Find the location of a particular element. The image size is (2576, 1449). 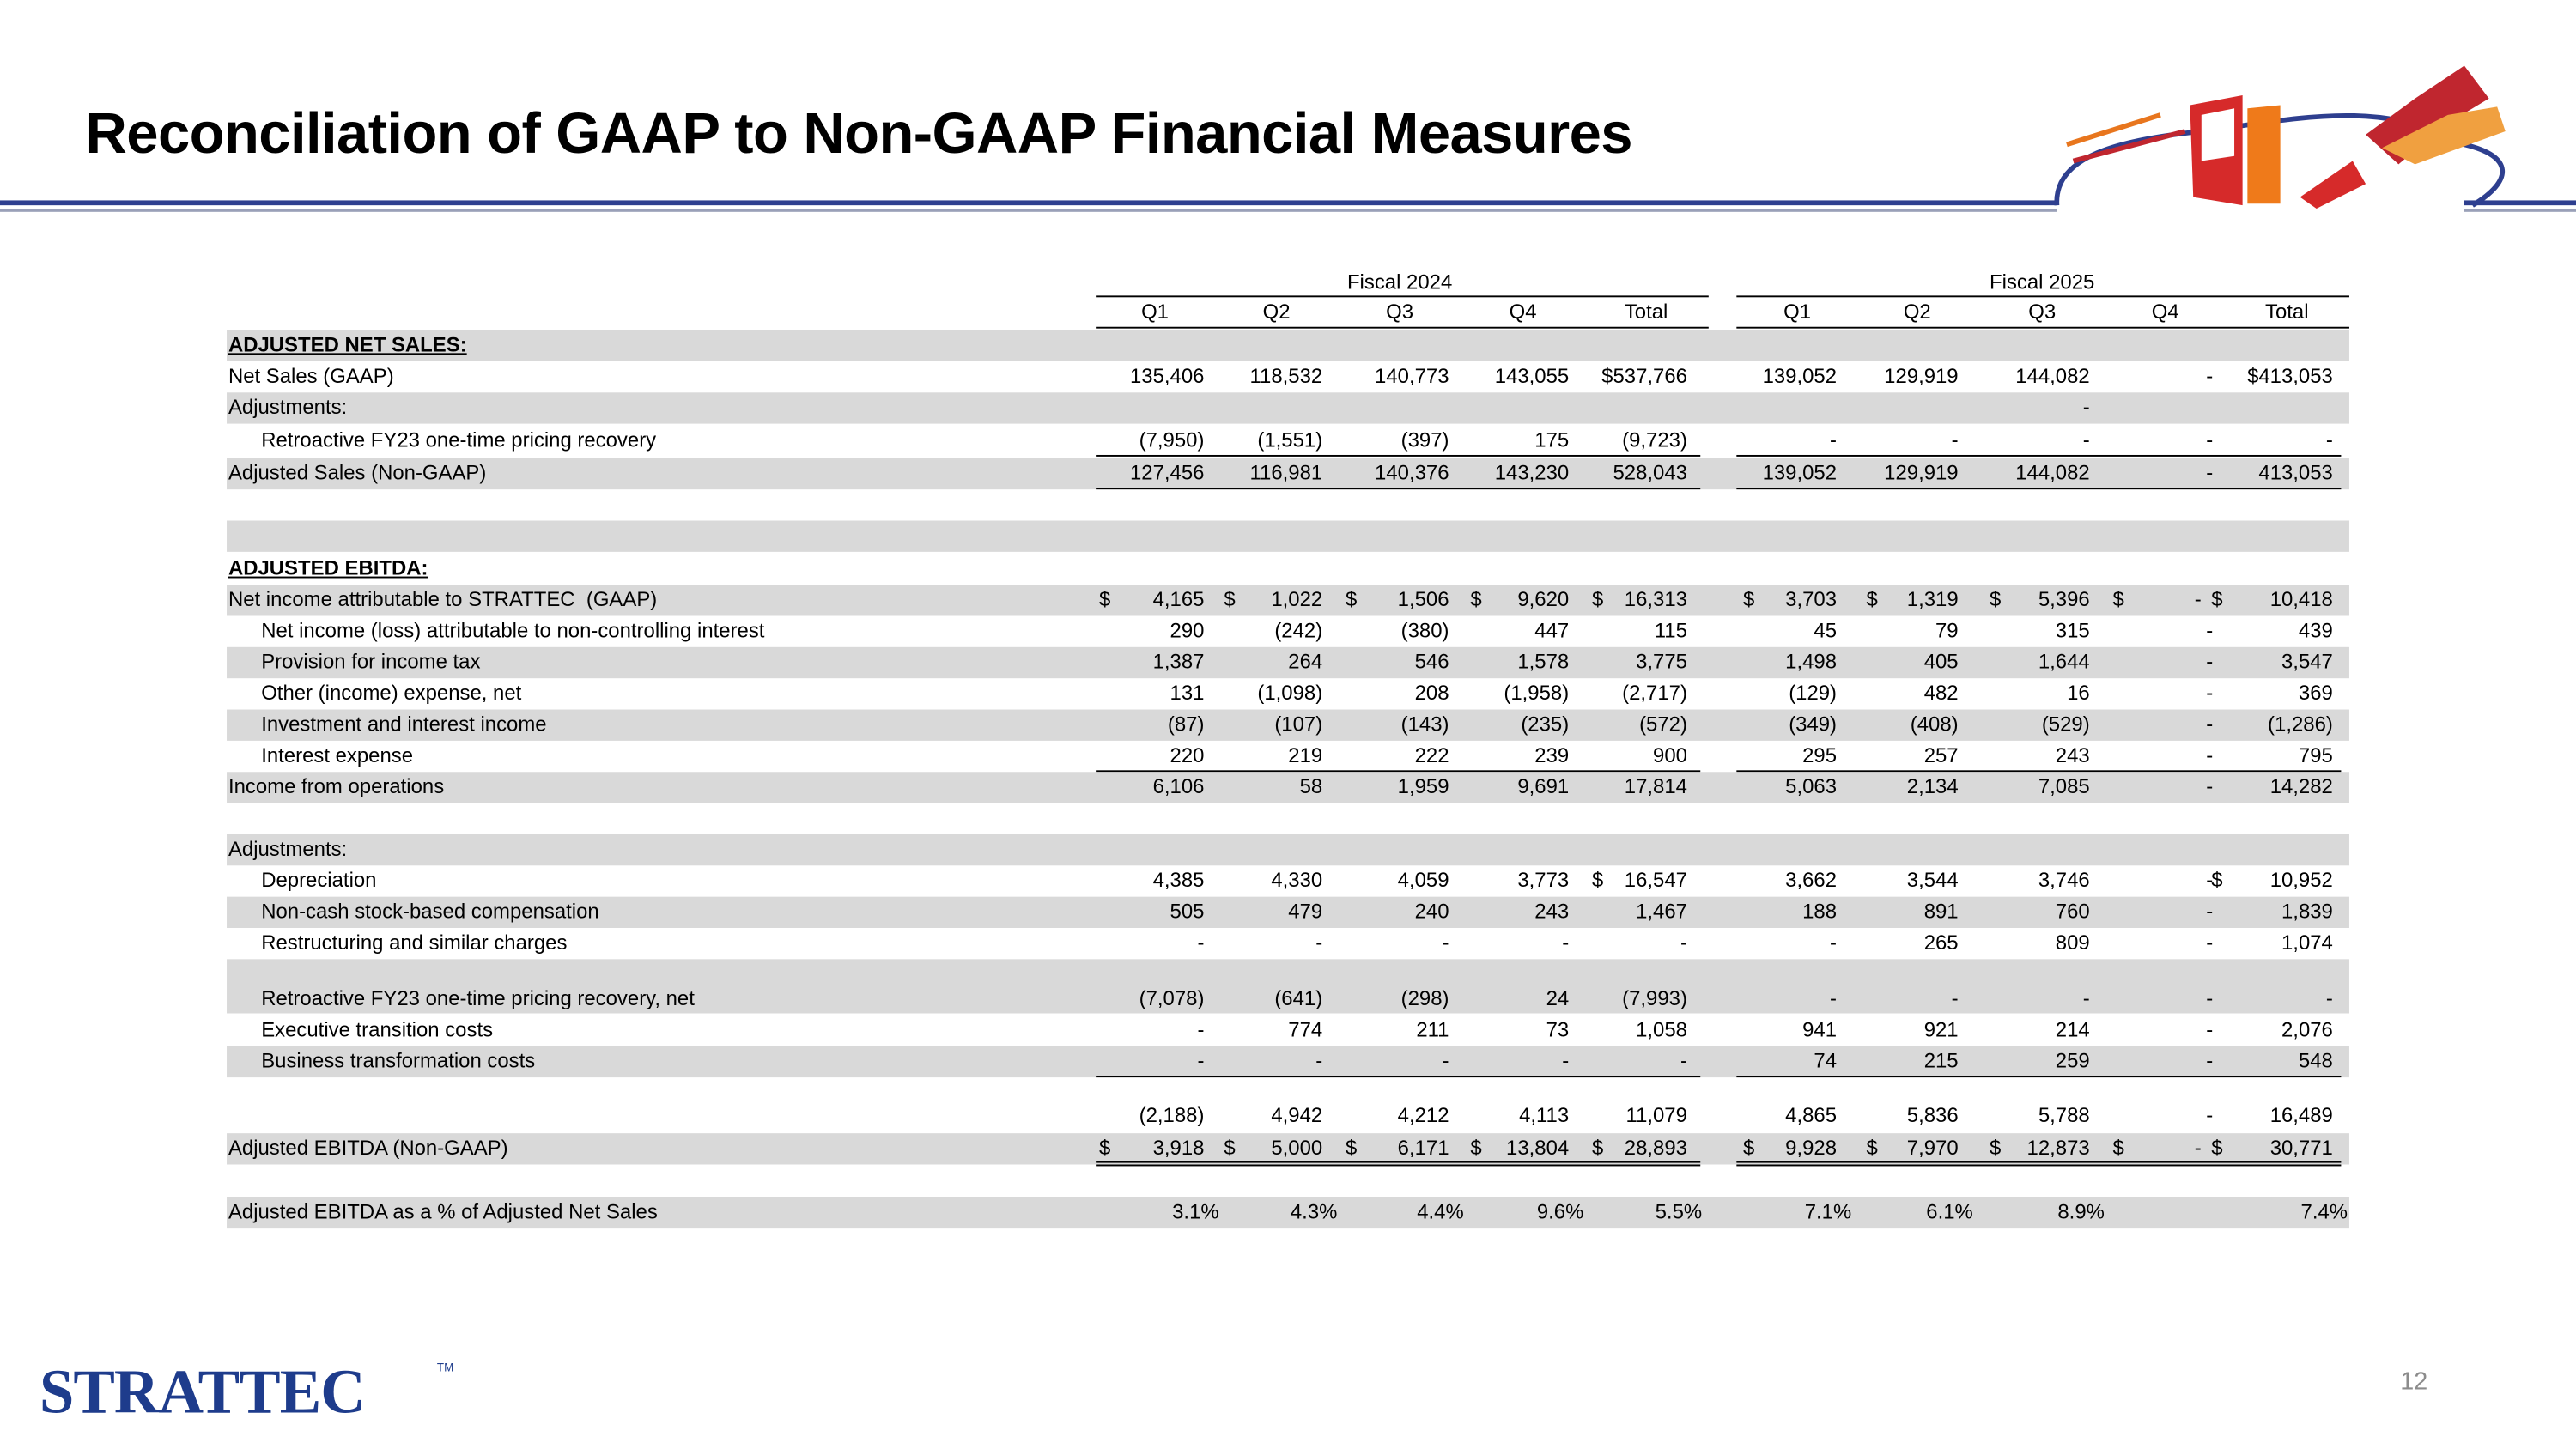

trademark: TM is located at coordinates (445, 1369).